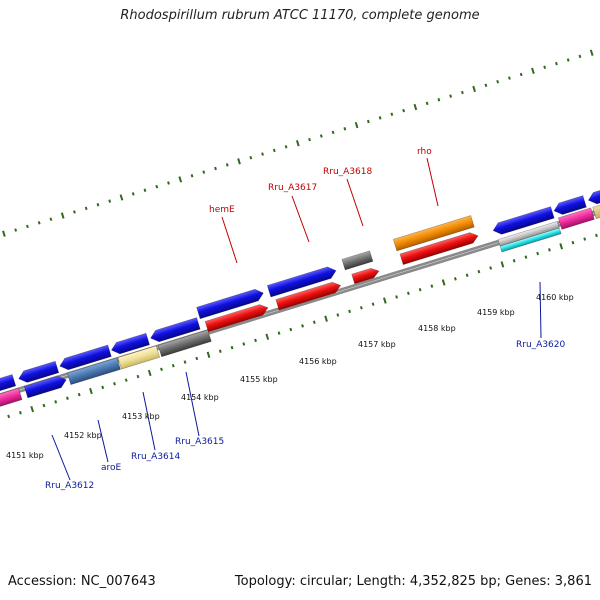 The width and height of the screenshot is (600, 600). Describe the element at coordinates (111, 468) in the screenshot. I see `gene-label-aroE: aroE` at that location.